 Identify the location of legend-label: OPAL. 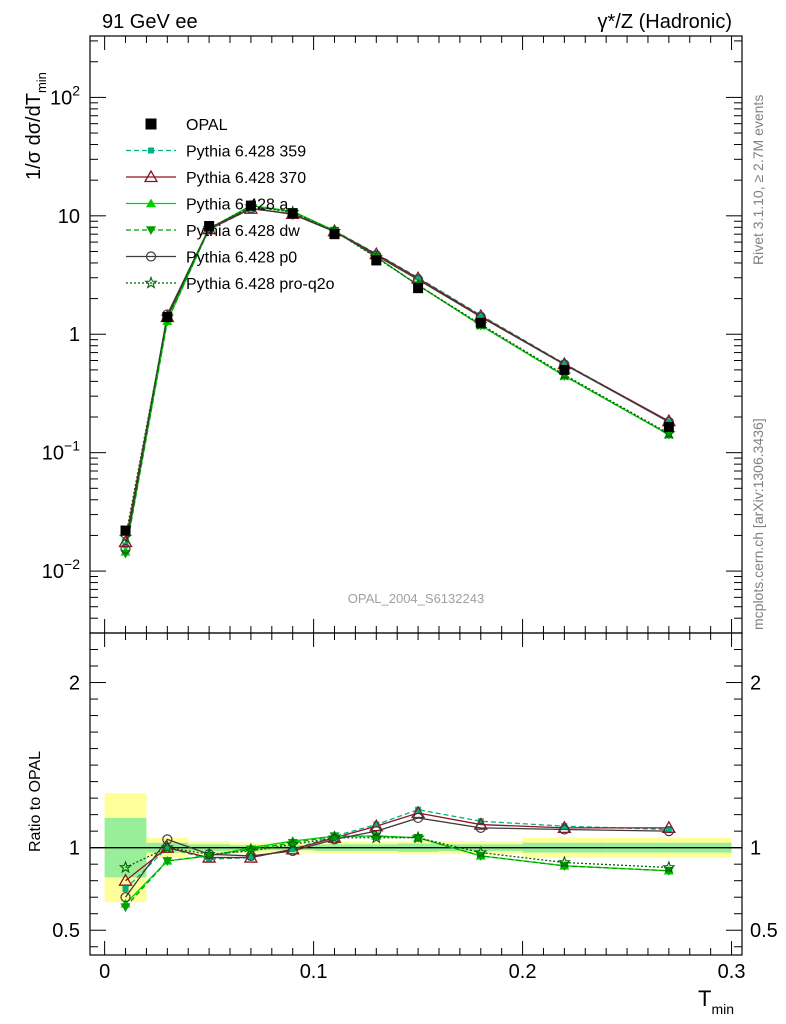
(207, 125).